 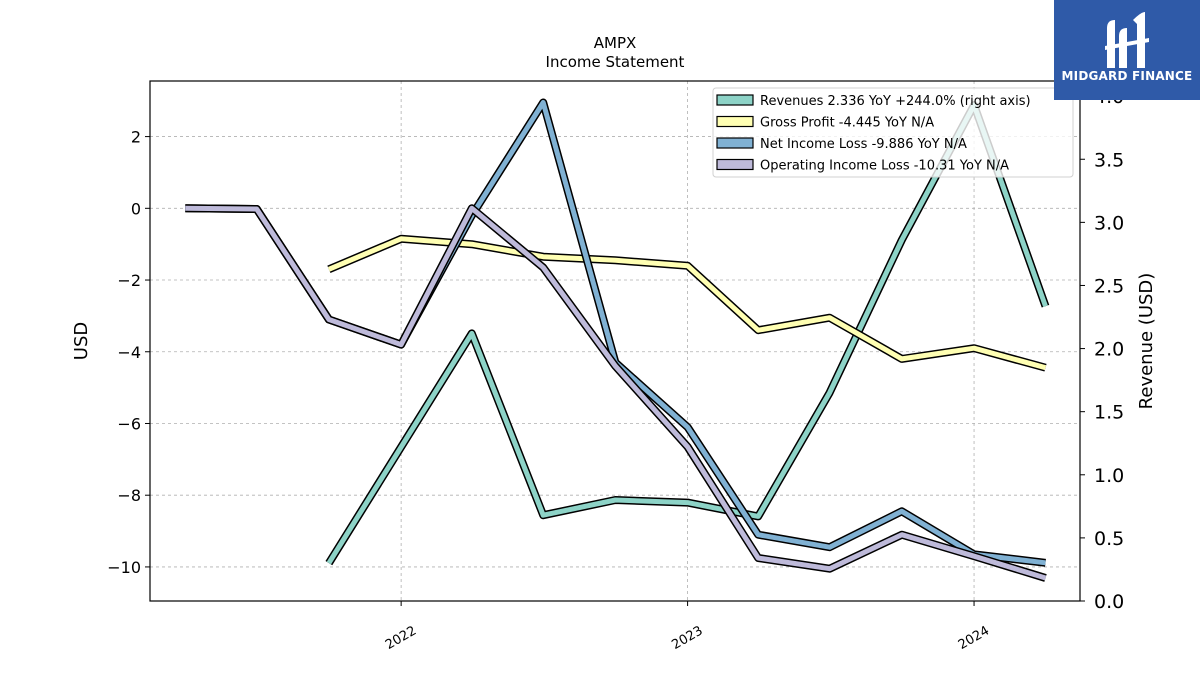 I want to click on legend-label: Gross Profit -4.445 YoY N/A, so click(x=847, y=123).